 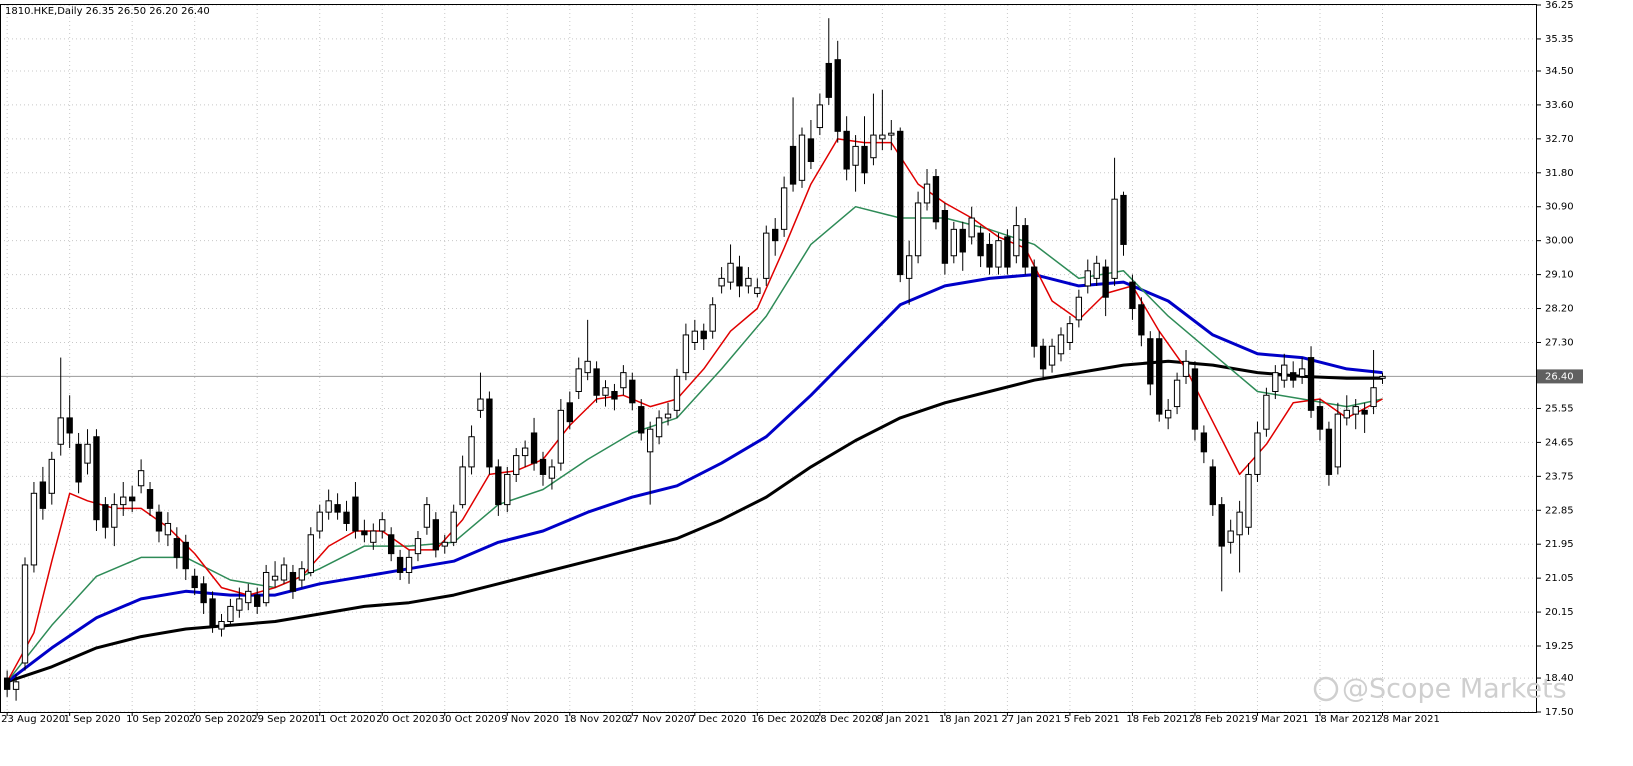 I want to click on y-tick-label: 36.25, so click(x=1559, y=5).